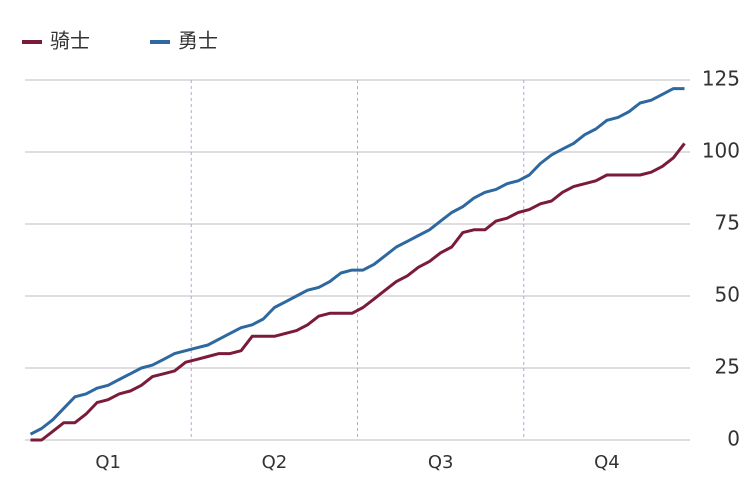 The height and width of the screenshot is (498, 750). Describe the element at coordinates (198, 41) in the screenshot. I see `legend-label: 勇士` at that location.